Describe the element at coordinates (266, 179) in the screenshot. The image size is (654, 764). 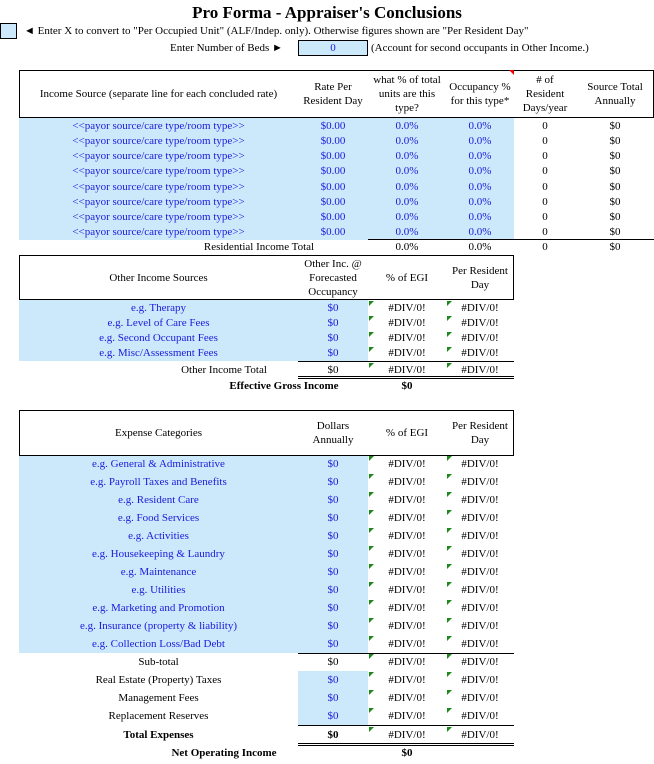
I see `income-input-area` at that location.